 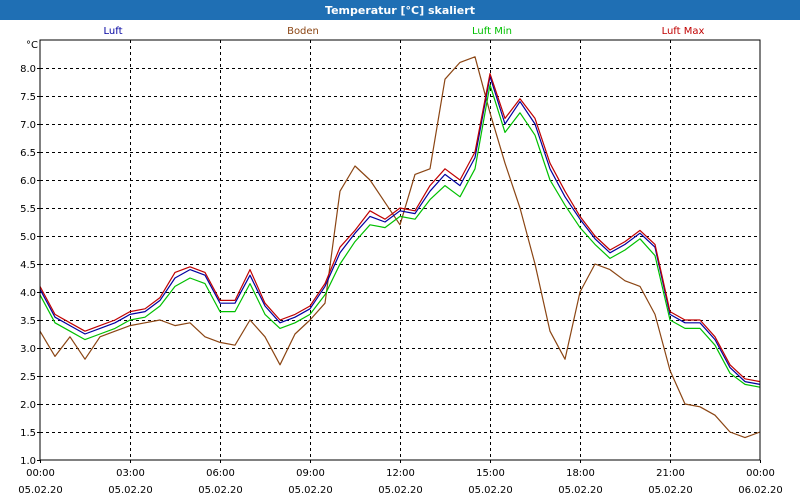 I want to click on legend: Luft Boden Luft Min Luft Max, so click(x=404, y=31).